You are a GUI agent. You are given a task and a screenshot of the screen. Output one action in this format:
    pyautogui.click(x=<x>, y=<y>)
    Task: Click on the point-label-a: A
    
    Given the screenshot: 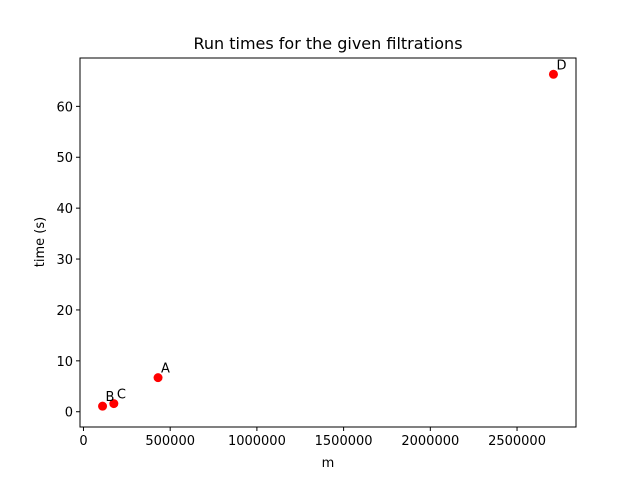 What is the action you would take?
    pyautogui.click(x=165, y=369)
    